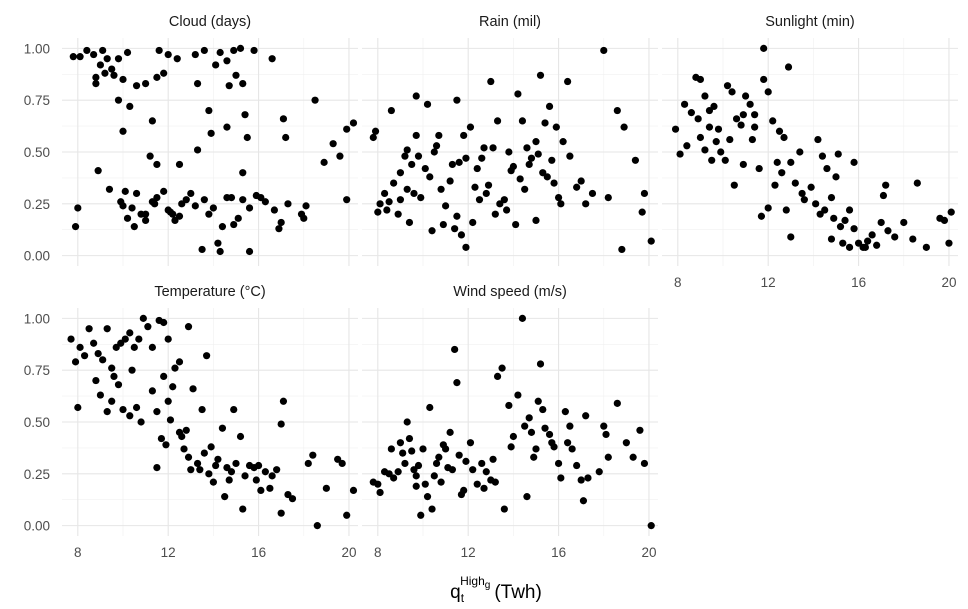 The height and width of the screenshot is (609, 968). What do you see at coordinates (258, 552) in the screenshot?
I see `x-tick-label: 16` at bounding box center [258, 552].